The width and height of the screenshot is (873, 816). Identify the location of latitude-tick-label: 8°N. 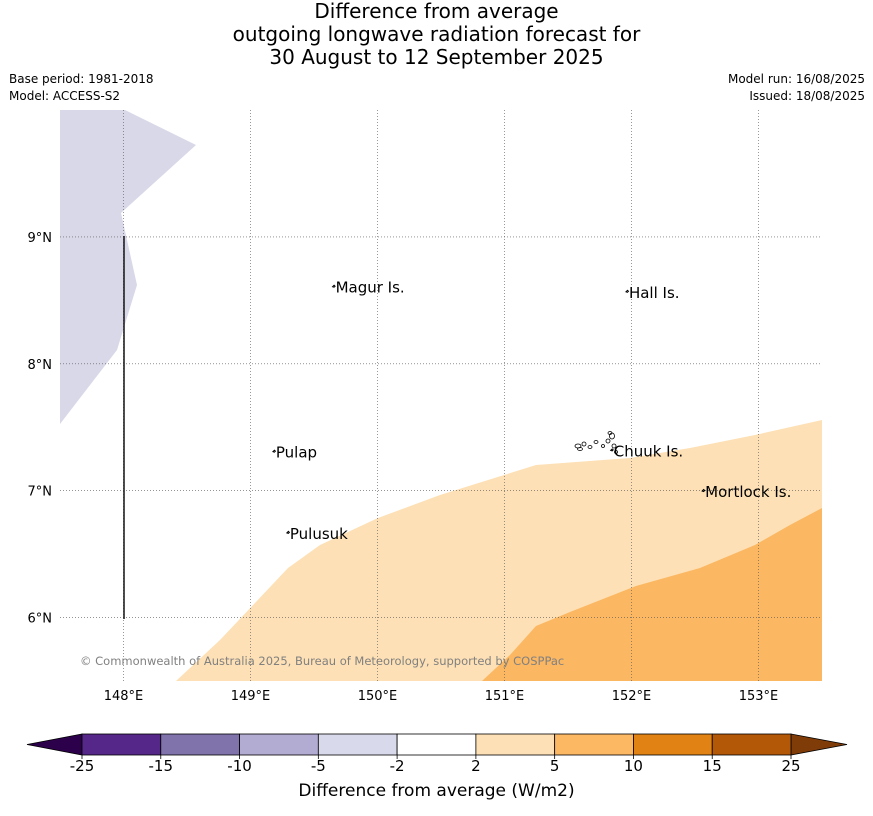
(40, 365).